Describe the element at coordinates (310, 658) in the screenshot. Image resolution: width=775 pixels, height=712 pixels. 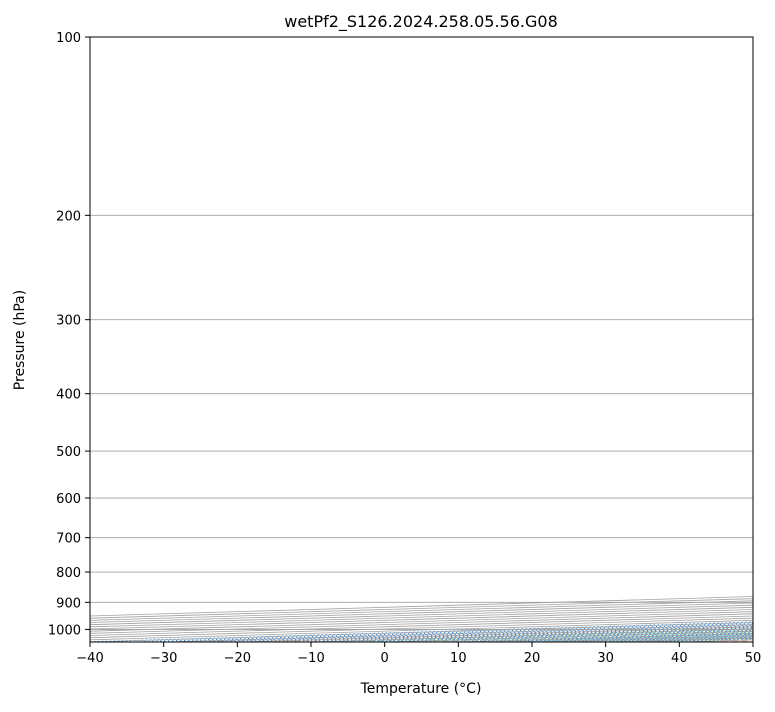
I see `x-tick-label: −10` at that location.